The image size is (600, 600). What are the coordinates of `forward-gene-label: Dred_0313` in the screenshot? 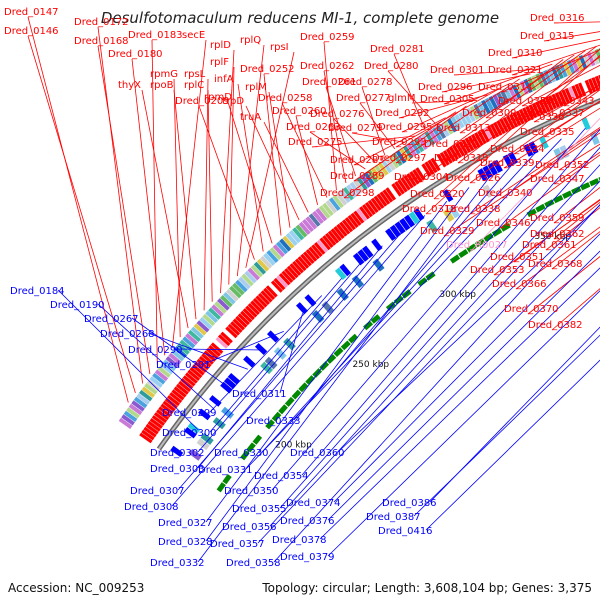 It's located at (463, 128).